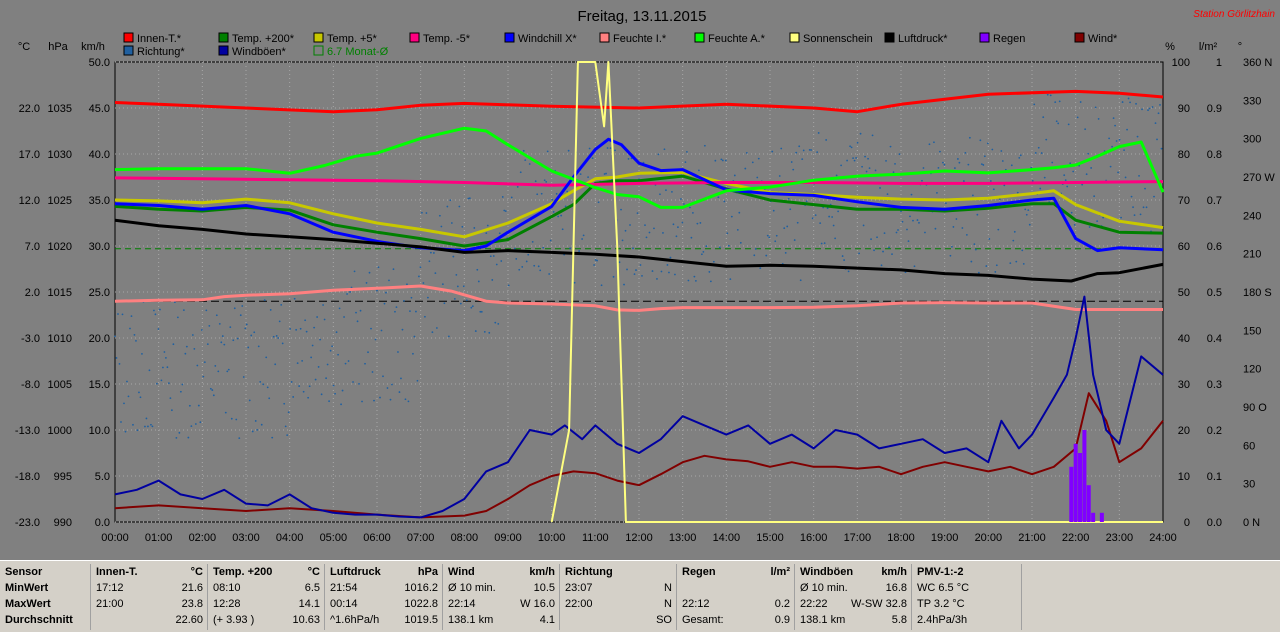  I want to click on innen-min-time: 17:12, so click(110, 588).